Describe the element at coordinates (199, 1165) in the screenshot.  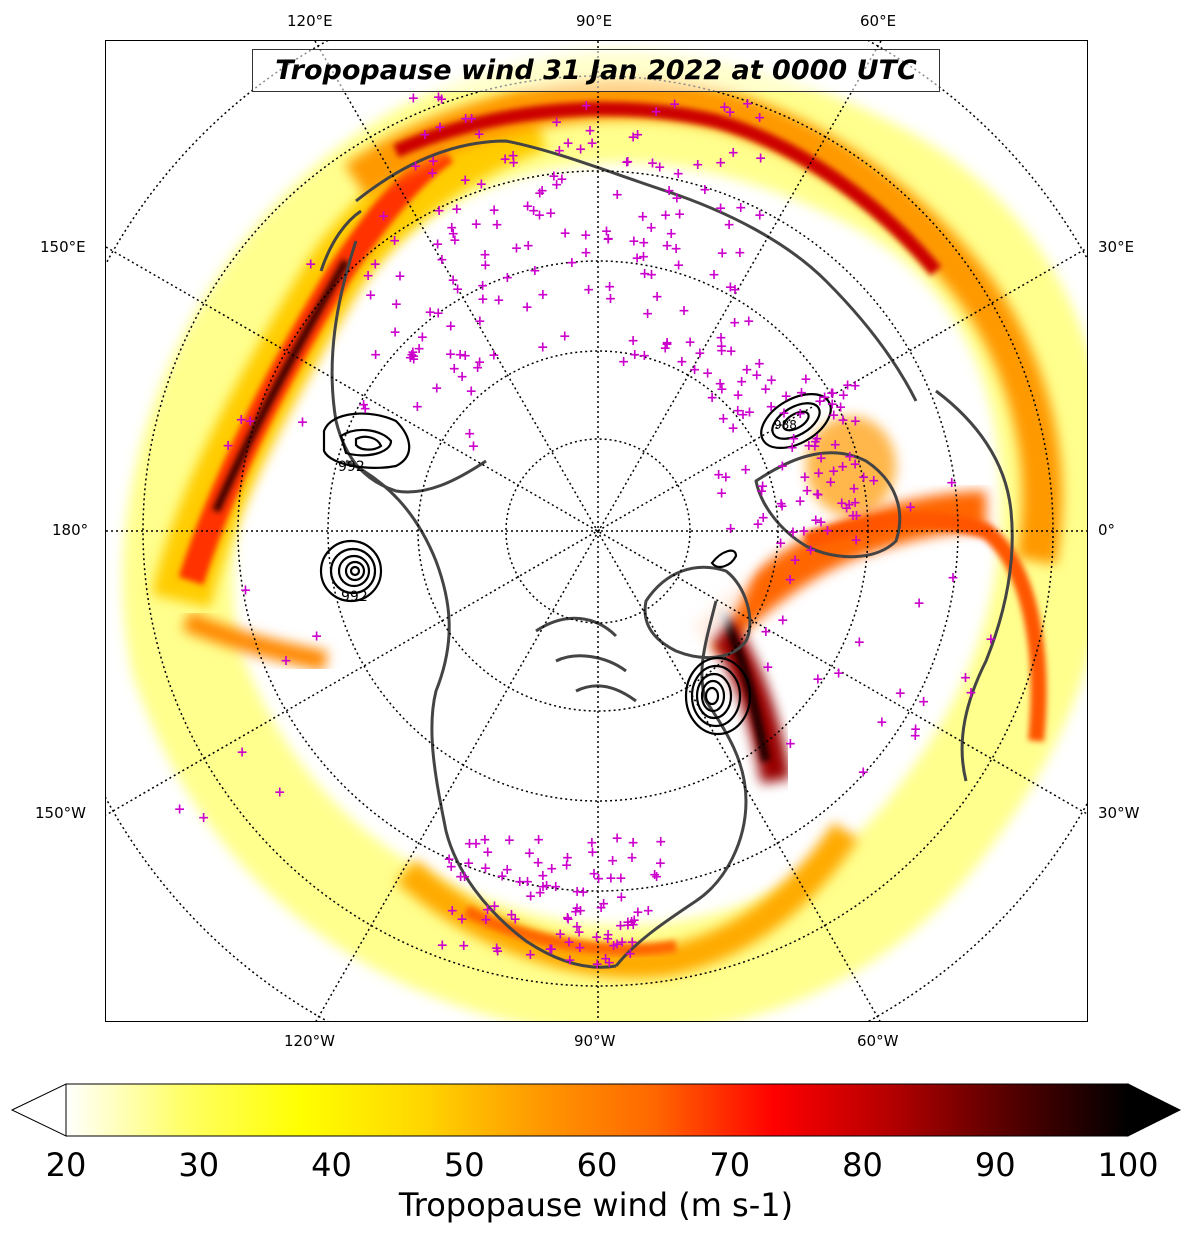
I see `colorbar-tick: 30` at that location.